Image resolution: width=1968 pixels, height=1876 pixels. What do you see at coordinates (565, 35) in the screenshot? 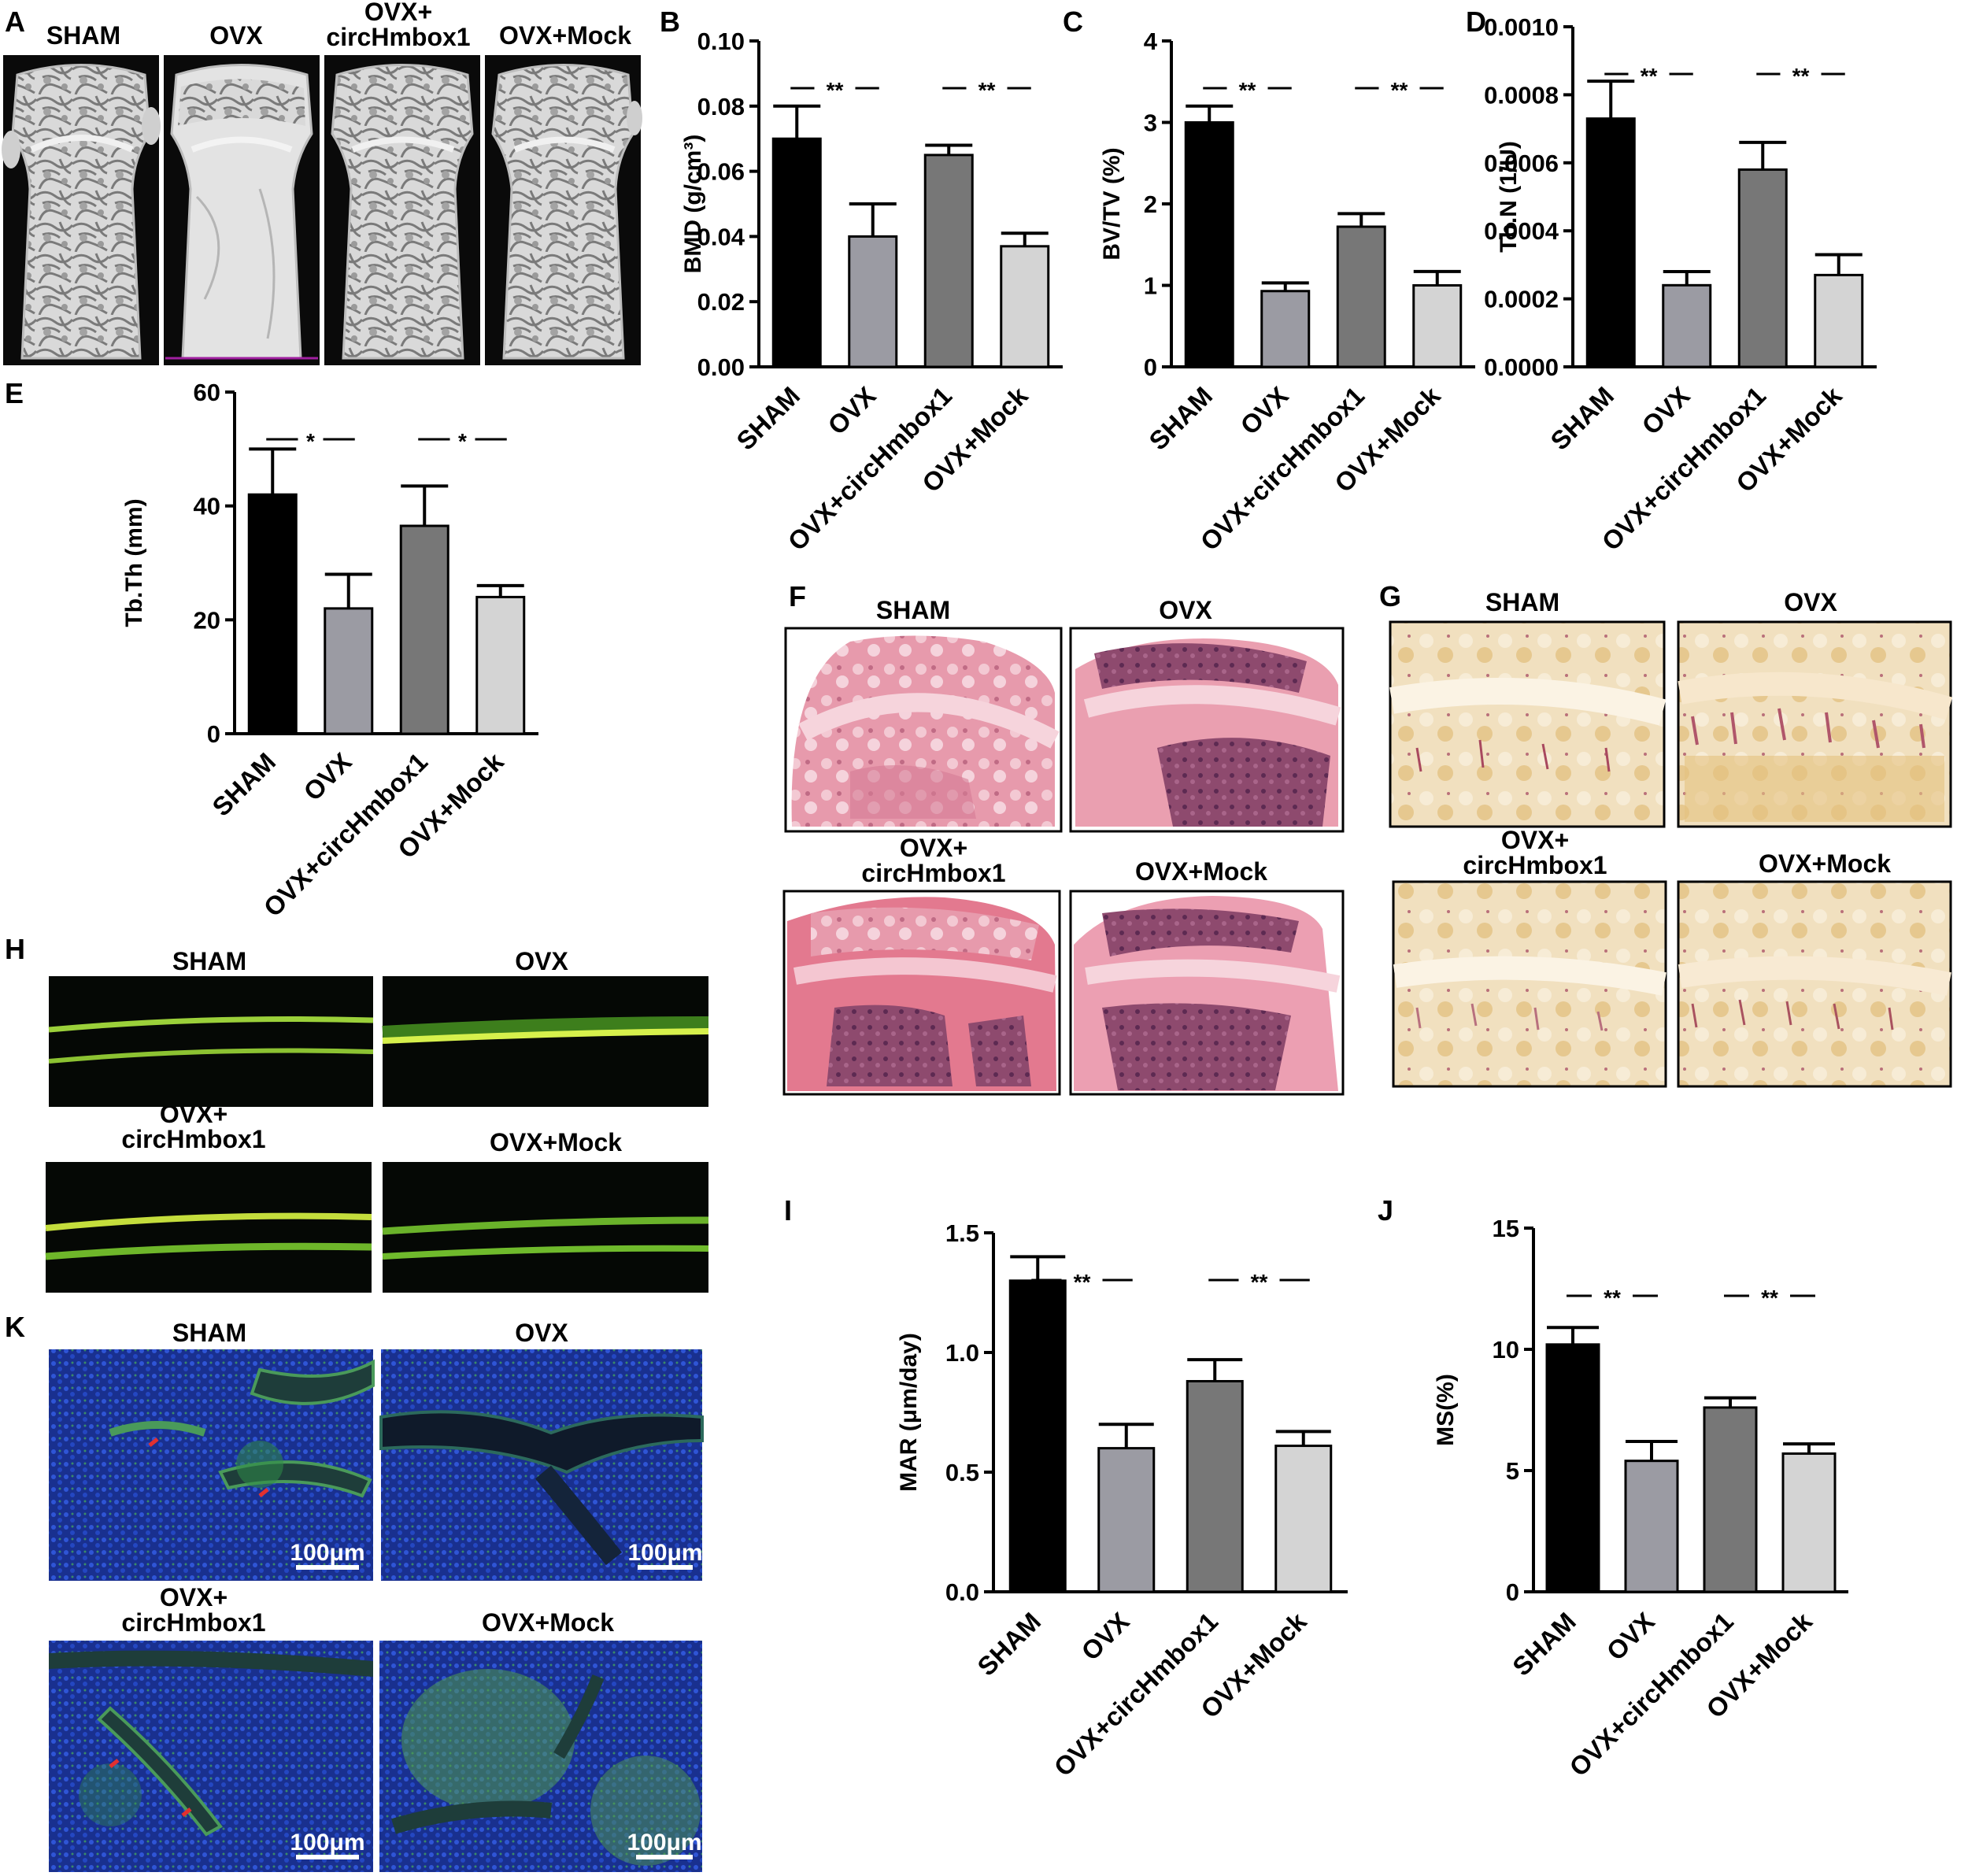
I see `microct-label-mock: OVX+Mock` at bounding box center [565, 35].